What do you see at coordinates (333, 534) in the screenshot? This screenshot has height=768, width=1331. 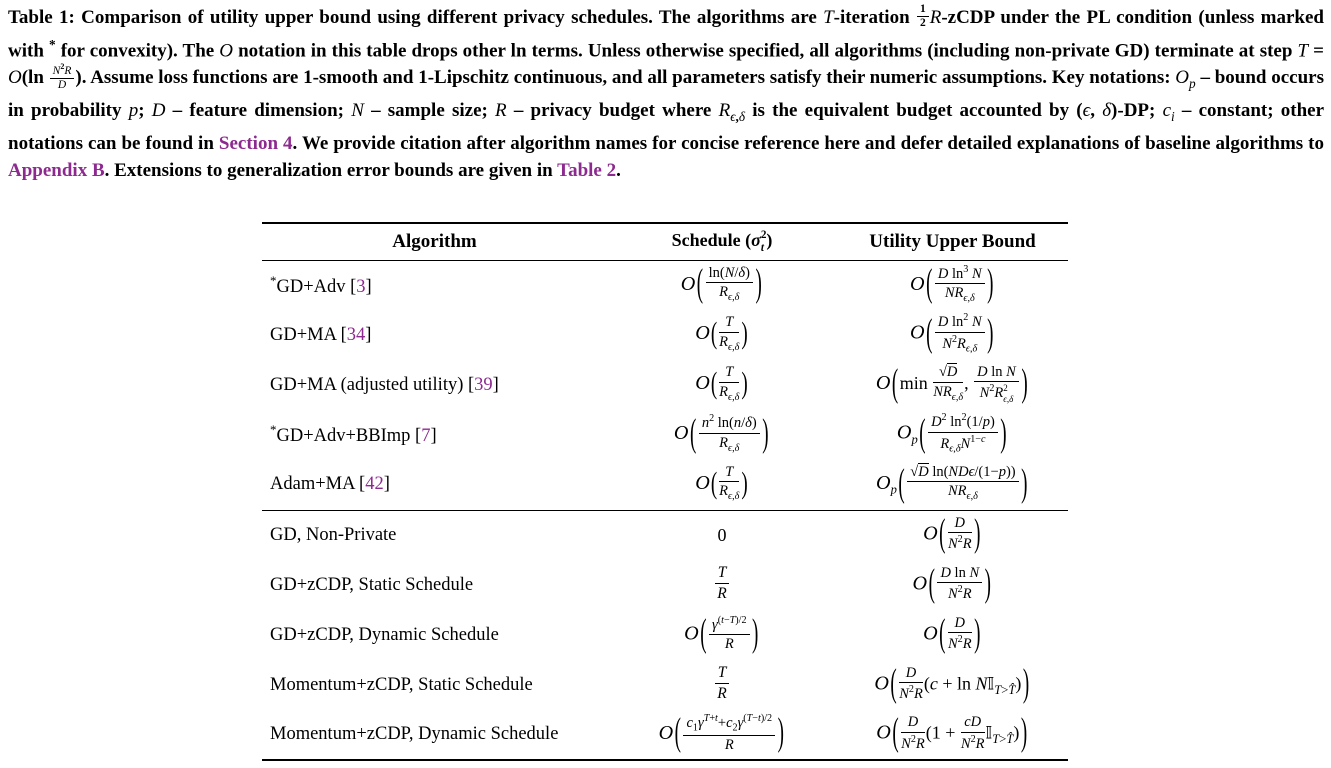 I see `algorithm-name: GD, Non-Private` at bounding box center [333, 534].